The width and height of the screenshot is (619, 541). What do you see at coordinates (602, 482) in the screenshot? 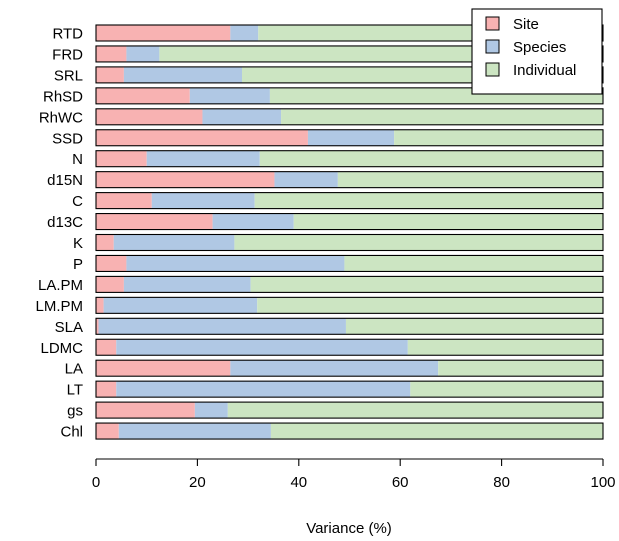
I see `x-tick-label: 100` at bounding box center [602, 482].